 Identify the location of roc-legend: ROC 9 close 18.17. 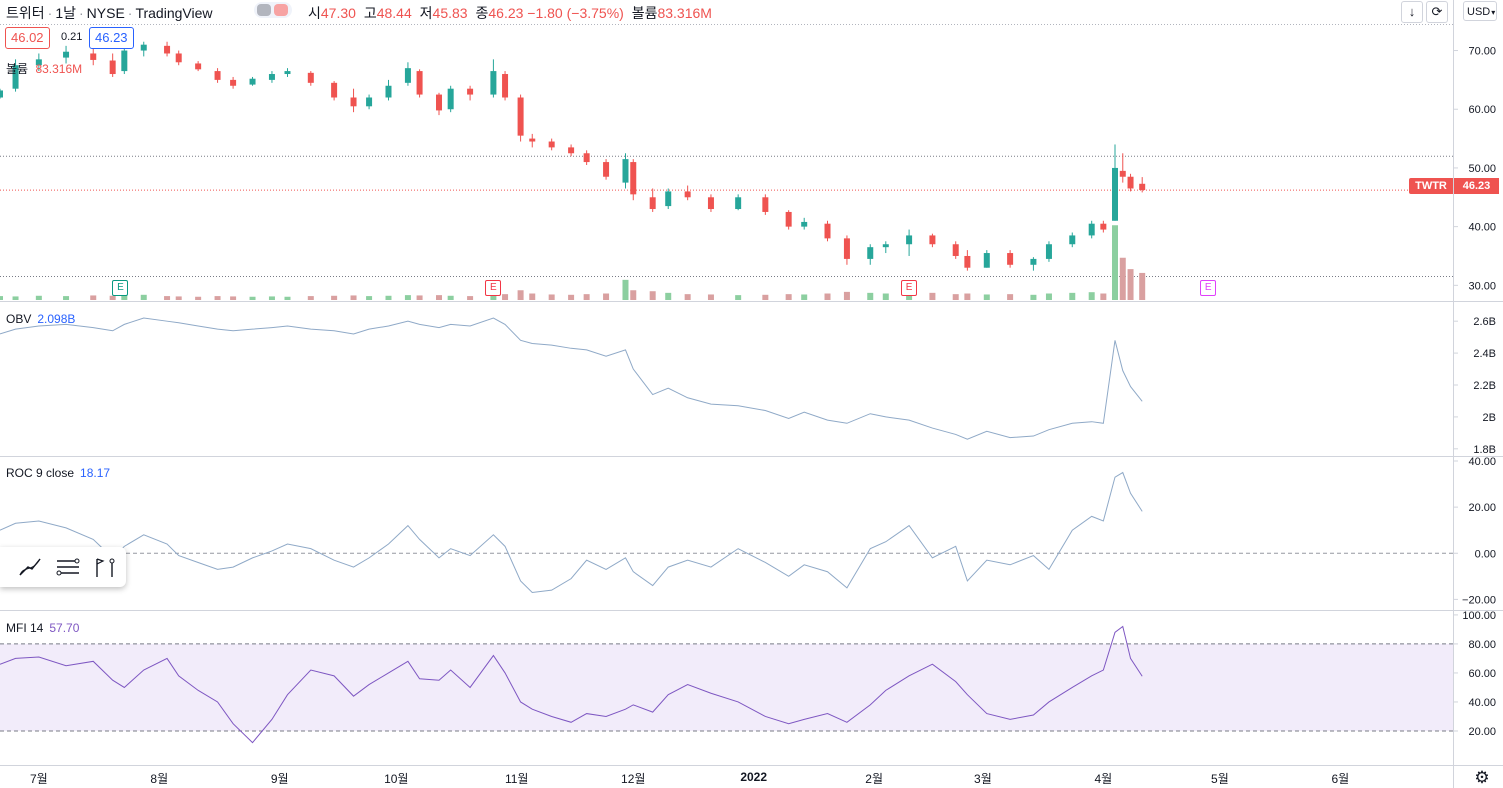
(58, 473).